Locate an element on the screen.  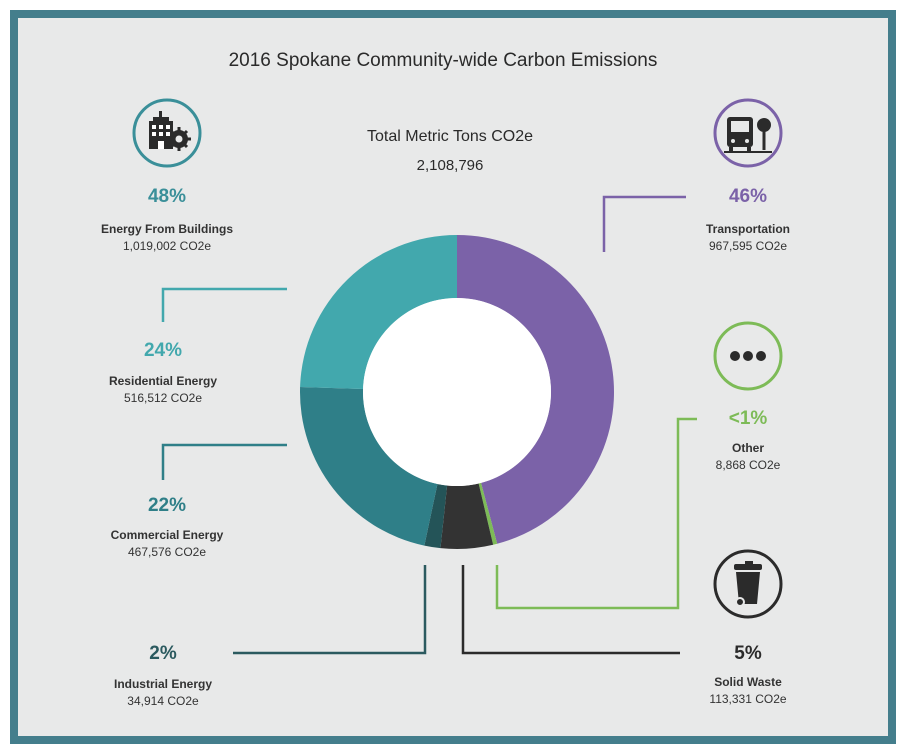
ellipsis-icon is located at coordinates (748, 356).